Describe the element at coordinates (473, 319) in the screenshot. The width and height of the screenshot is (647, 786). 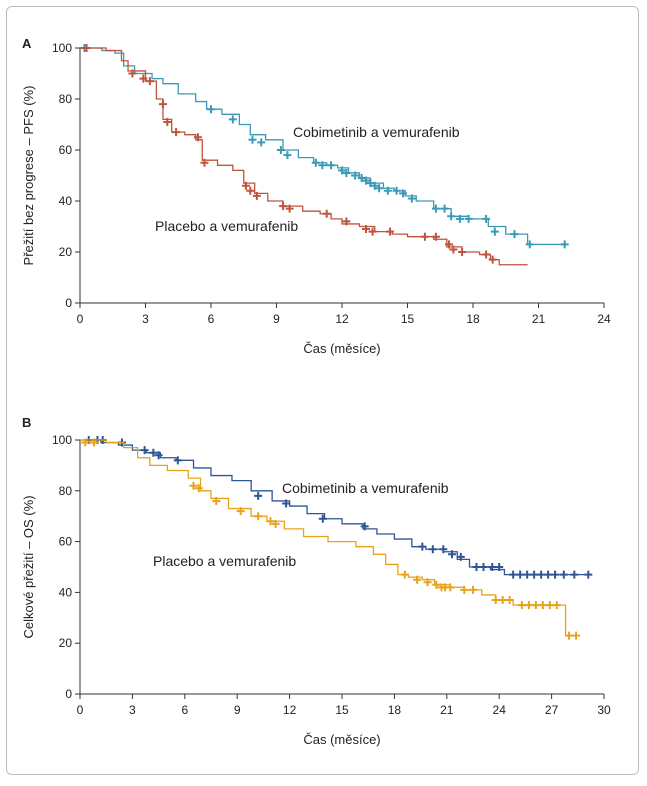
I see `x-tick-label: 18` at that location.